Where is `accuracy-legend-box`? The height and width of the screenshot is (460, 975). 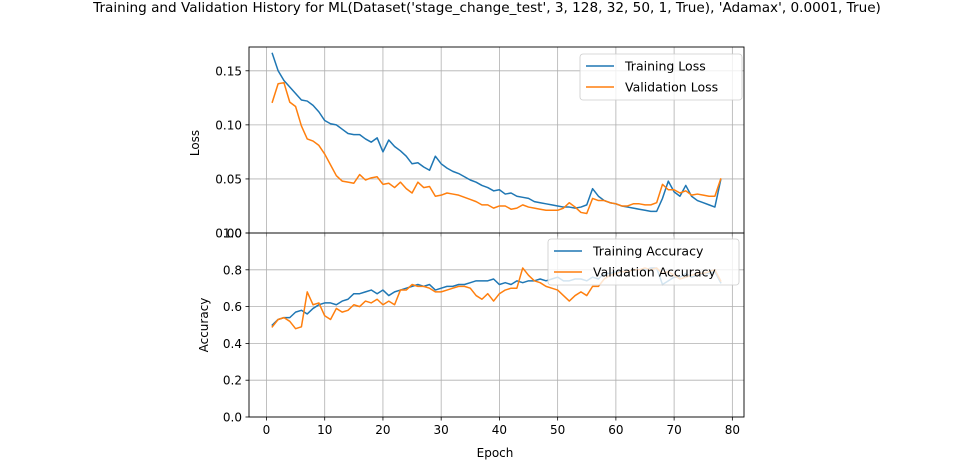 accuracy-legend-box is located at coordinates (643, 262).